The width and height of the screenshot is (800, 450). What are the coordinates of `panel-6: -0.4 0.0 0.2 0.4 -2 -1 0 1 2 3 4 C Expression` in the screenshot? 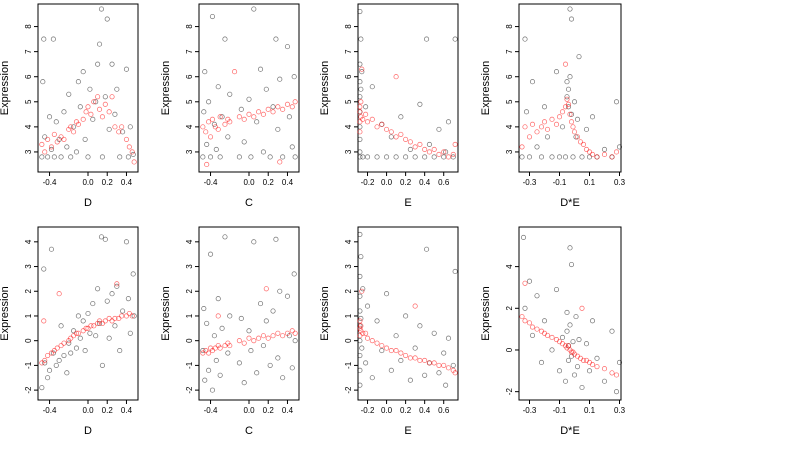 It's located at (230, 331).